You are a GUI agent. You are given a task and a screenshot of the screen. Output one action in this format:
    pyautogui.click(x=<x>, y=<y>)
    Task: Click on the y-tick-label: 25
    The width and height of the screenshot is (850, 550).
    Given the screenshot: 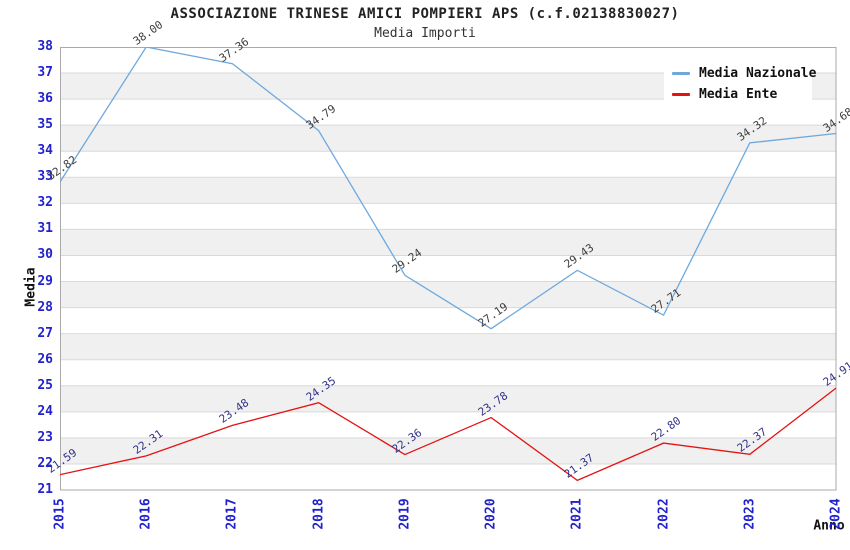 What is the action you would take?
    pyautogui.click(x=45, y=385)
    